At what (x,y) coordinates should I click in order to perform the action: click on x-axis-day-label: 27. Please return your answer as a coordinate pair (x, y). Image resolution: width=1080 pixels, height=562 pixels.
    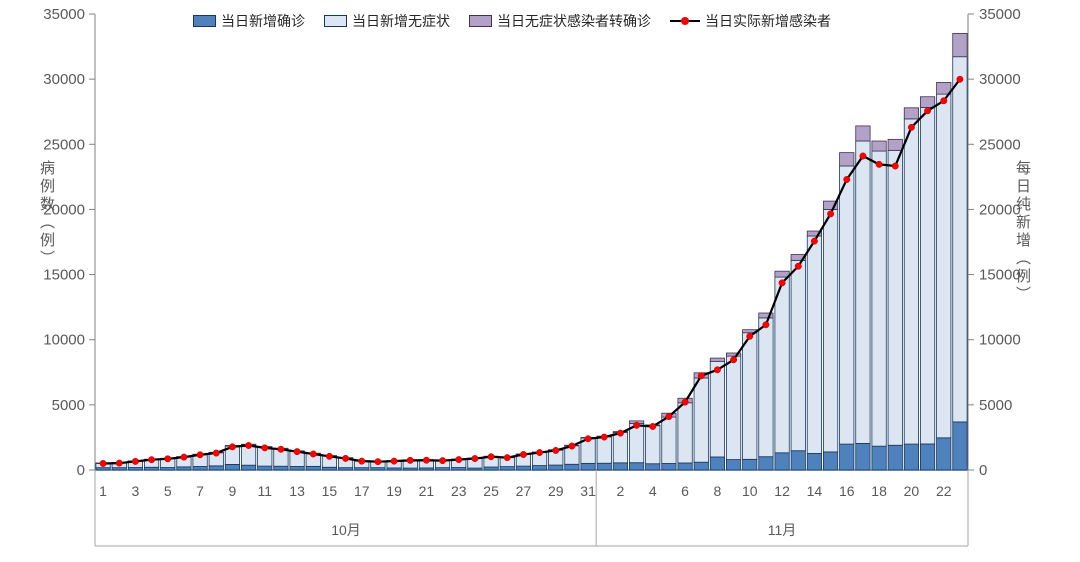
    Looking at the image, I should click on (524, 491).